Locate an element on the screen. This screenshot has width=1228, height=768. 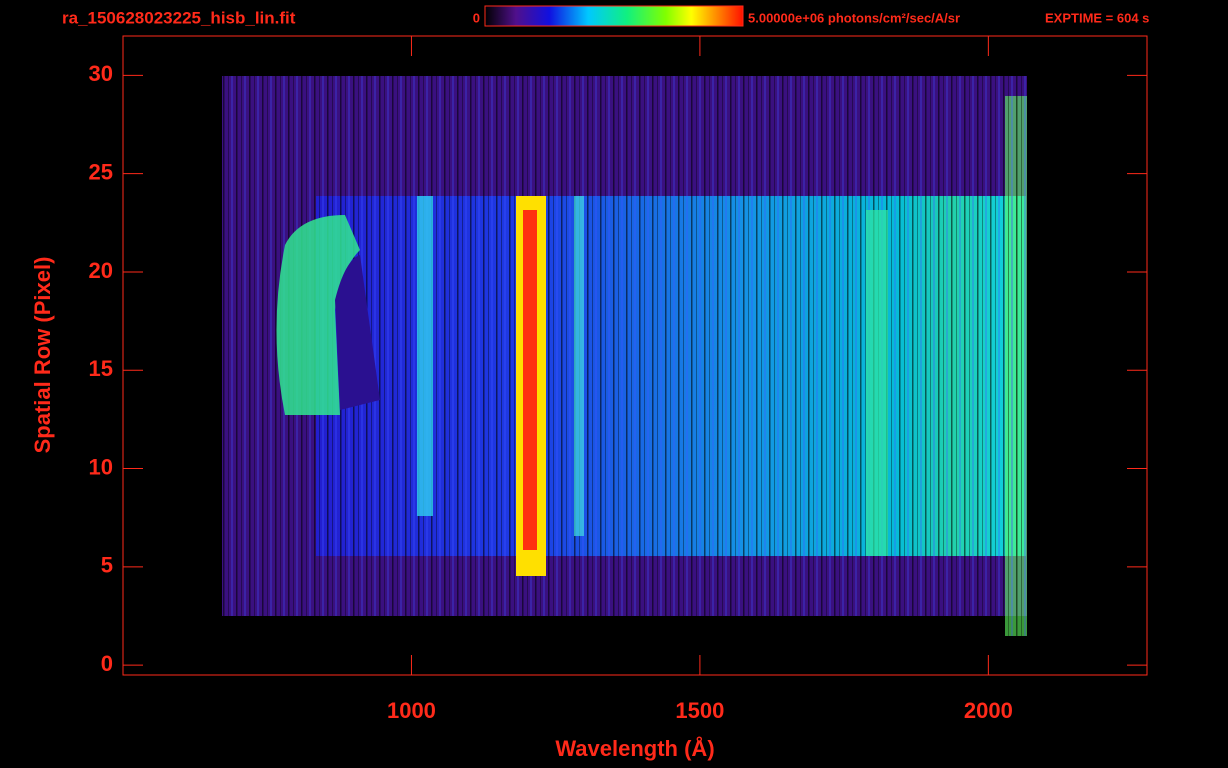
y-axis-label: Spatial Row (Pixel) is located at coordinates (42, 355).